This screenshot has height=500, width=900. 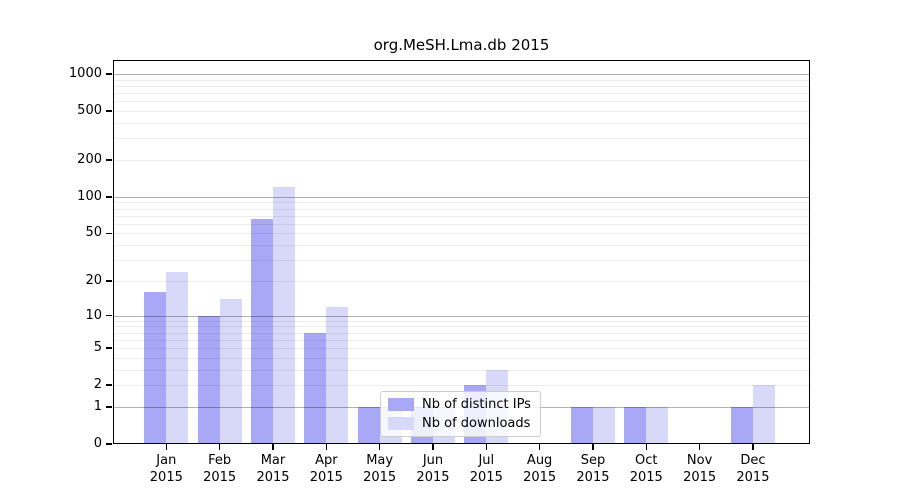 I want to click on y-tick-label: 20, so click(x=93, y=280).